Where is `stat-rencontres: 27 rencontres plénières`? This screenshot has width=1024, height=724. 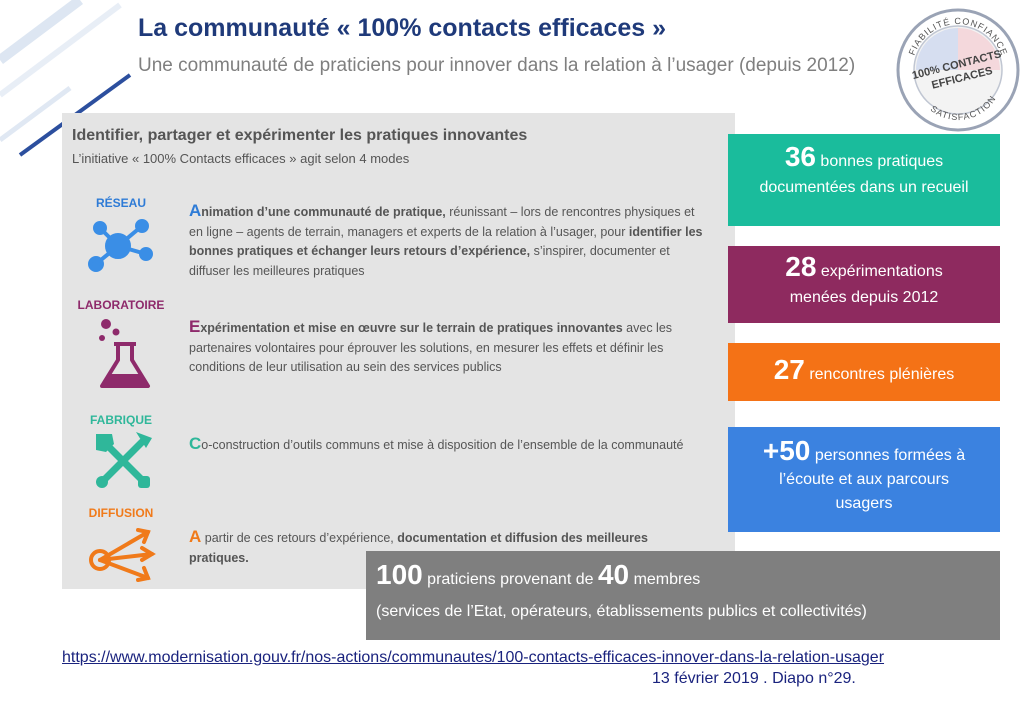 stat-rencontres: 27 rencontres plénières is located at coordinates (864, 372).